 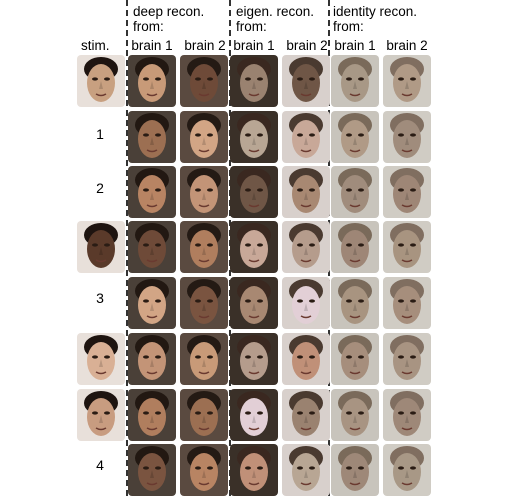 What do you see at coordinates (355, 45) in the screenshot?
I see `identity-brain1-label: brain 1` at bounding box center [355, 45].